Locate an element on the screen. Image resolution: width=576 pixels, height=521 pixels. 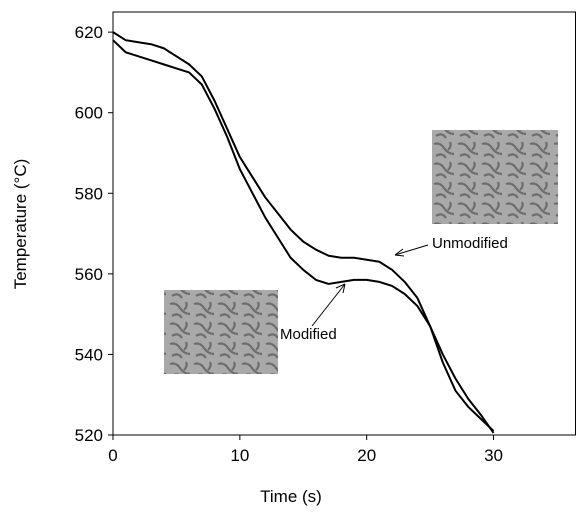
y-tick-label: 620 is located at coordinates (89, 32).